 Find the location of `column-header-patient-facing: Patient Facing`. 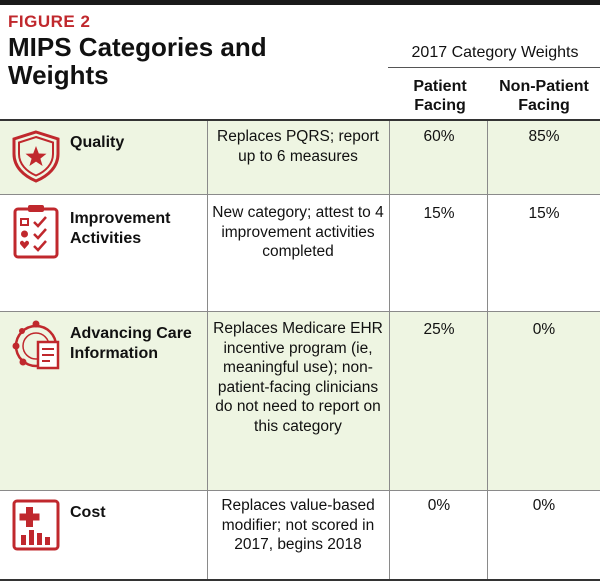

column-header-patient-facing: Patient Facing is located at coordinates (440, 96).